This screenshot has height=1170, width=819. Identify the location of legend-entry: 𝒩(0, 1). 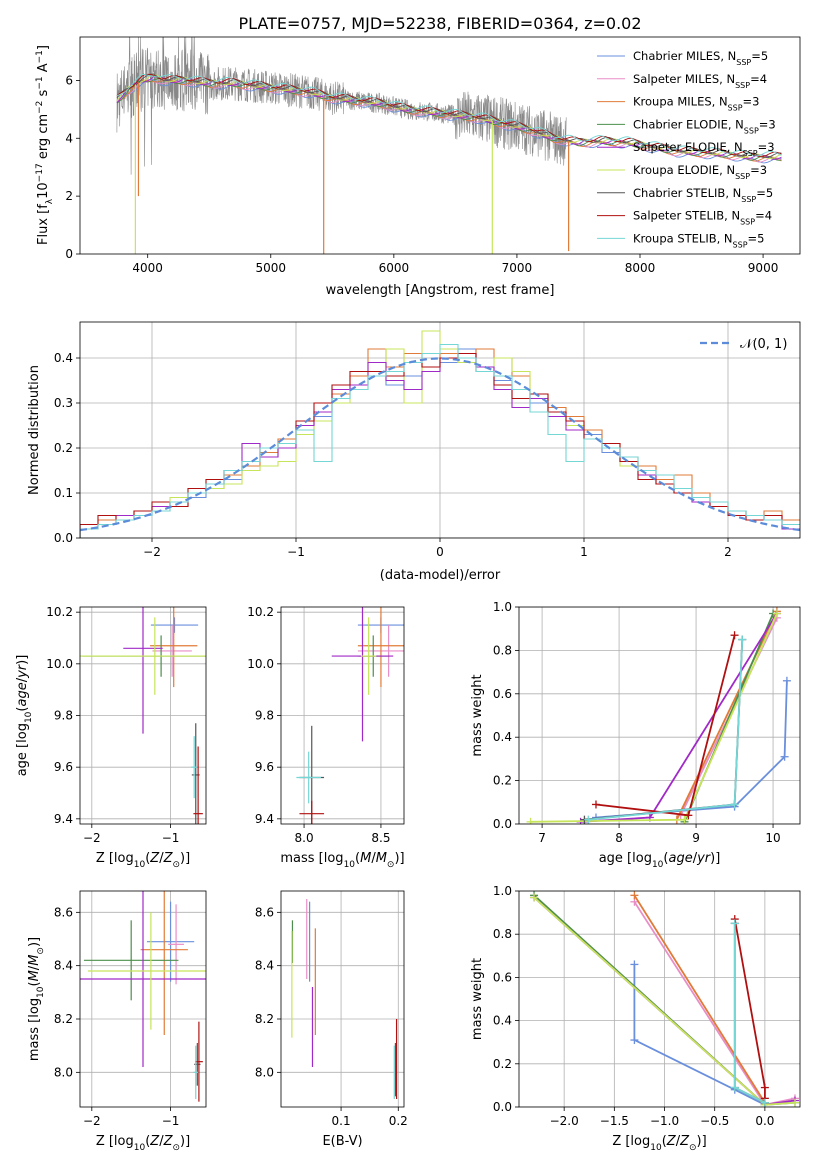
(763, 344).